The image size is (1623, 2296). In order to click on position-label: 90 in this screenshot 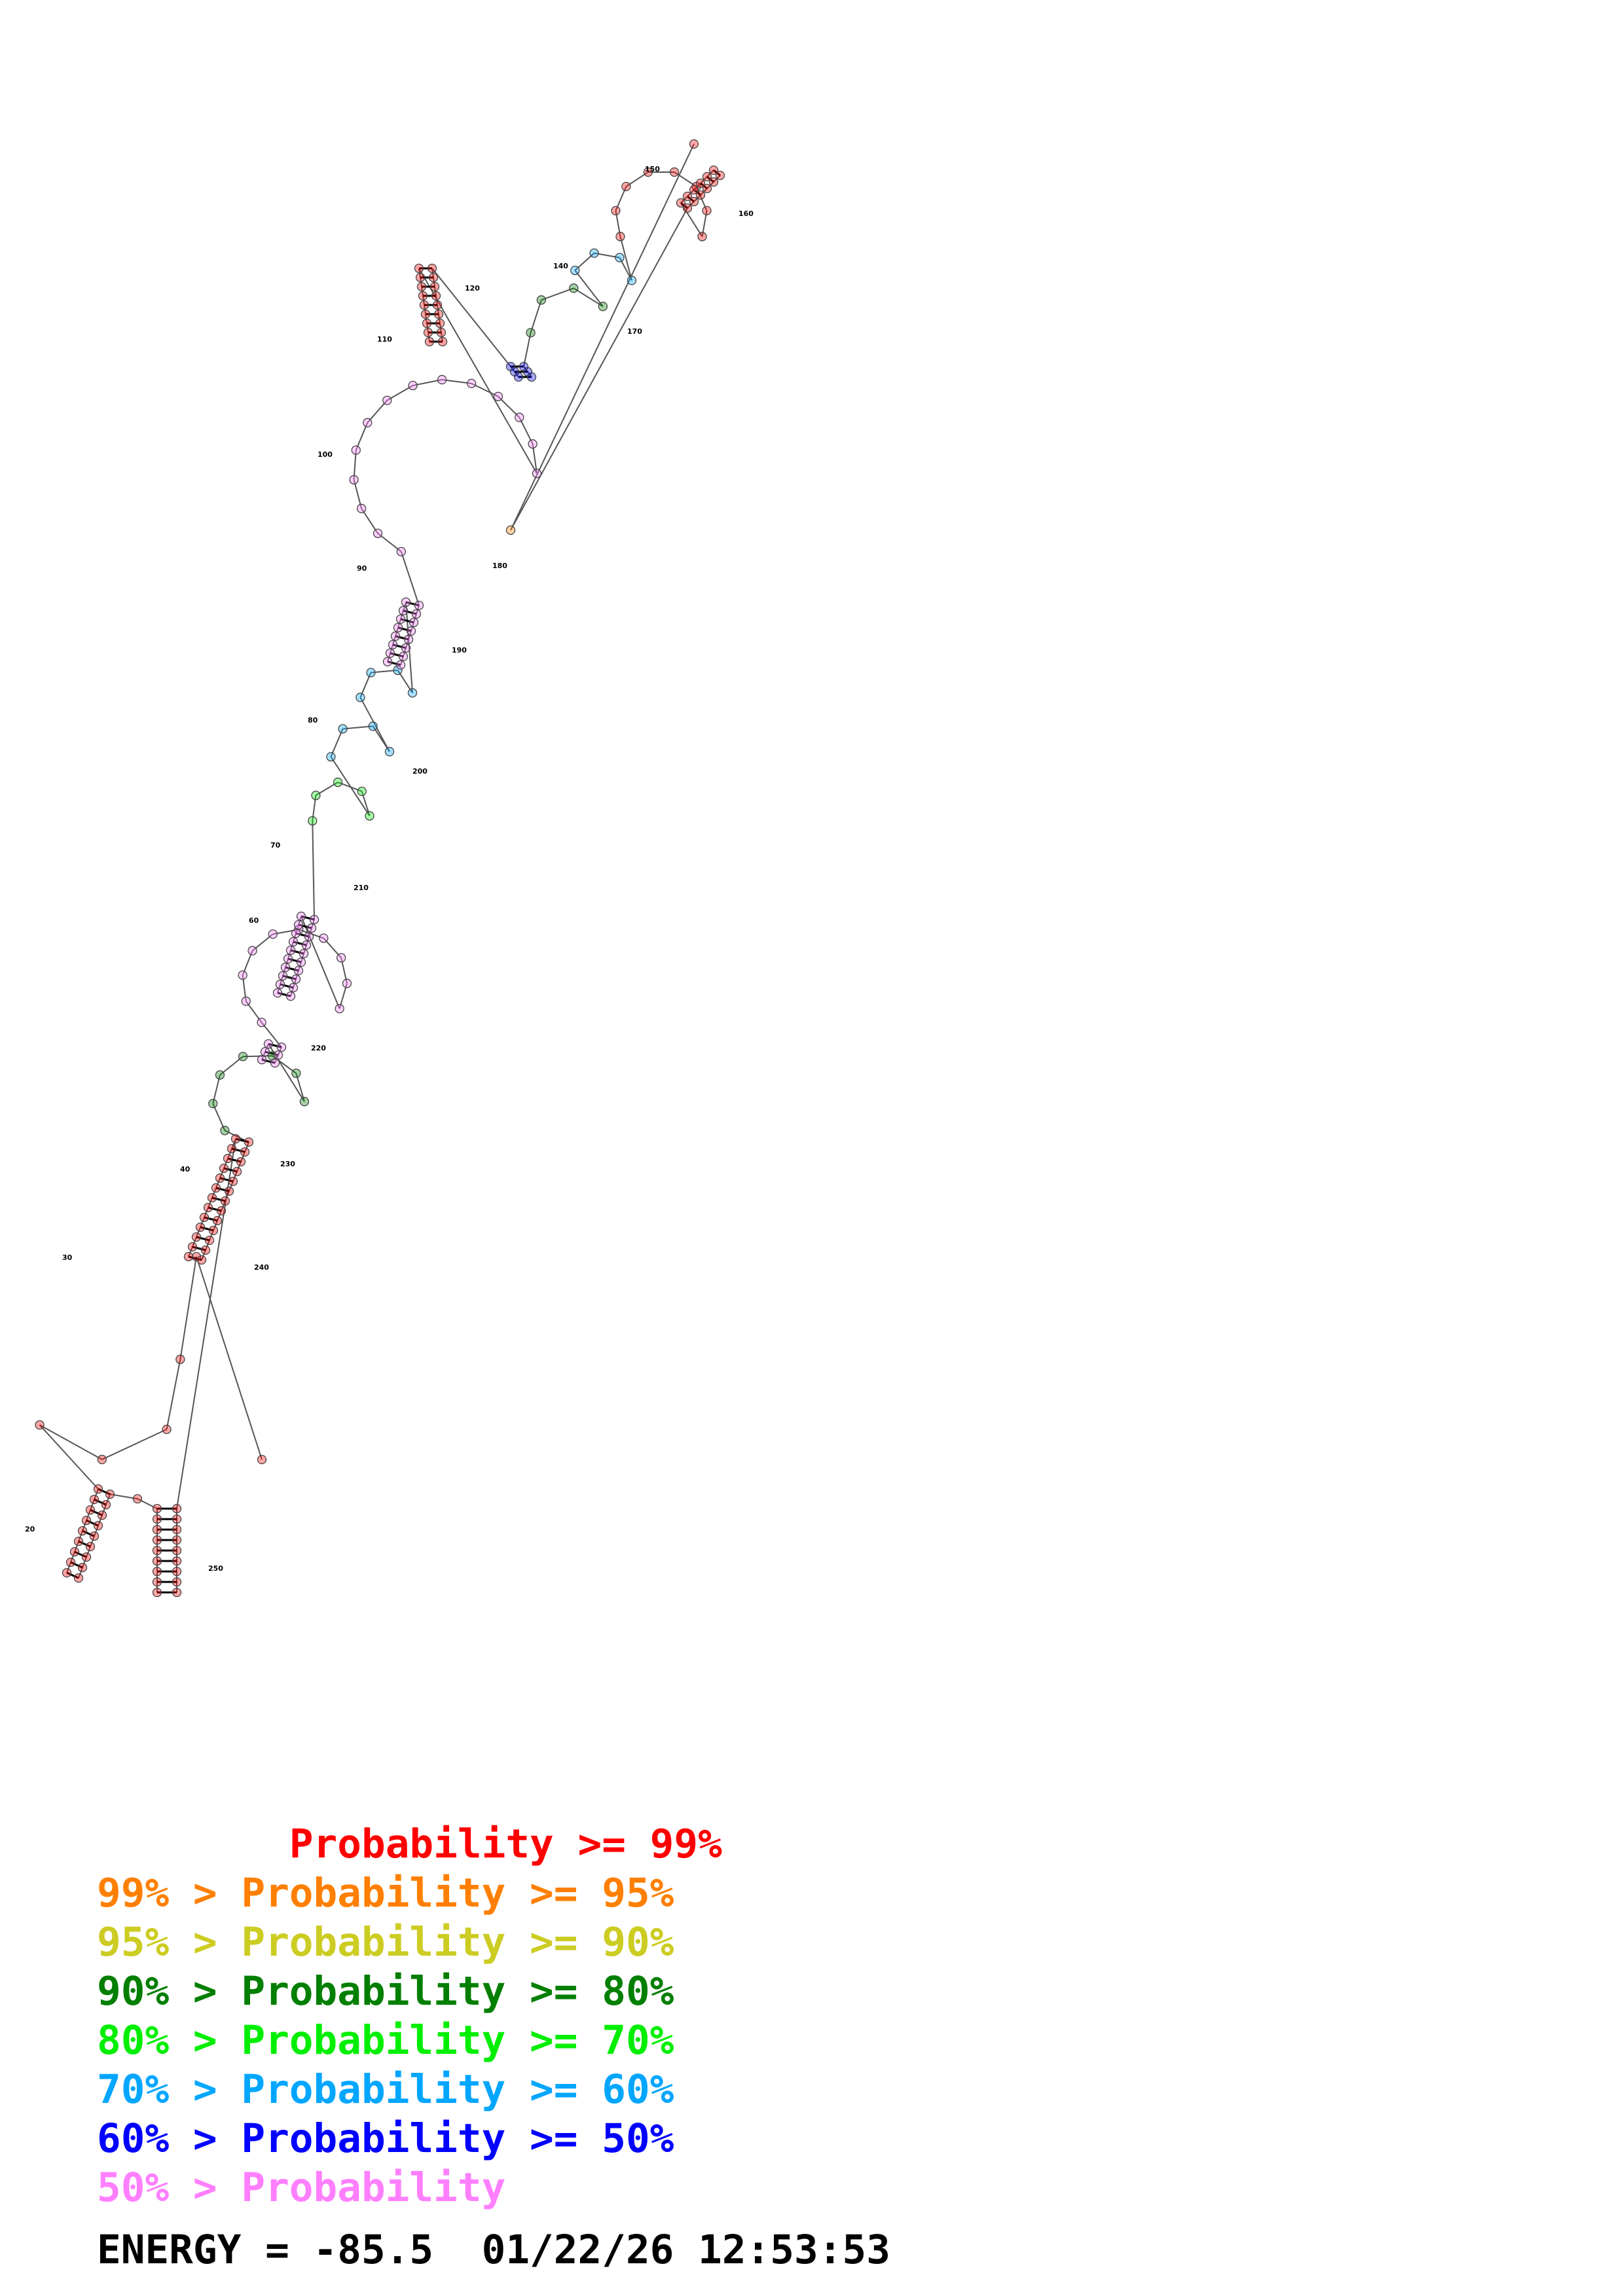, I will do `click(362, 568)`.